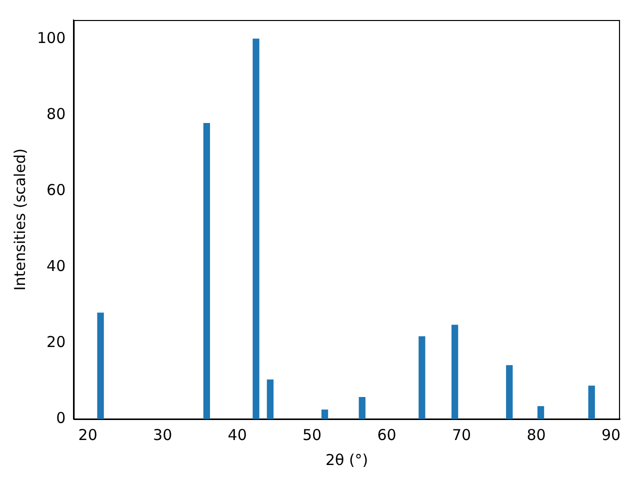 The image size is (640, 480). Describe the element at coordinates (611, 435) in the screenshot. I see `x-tick-label: 90` at that location.